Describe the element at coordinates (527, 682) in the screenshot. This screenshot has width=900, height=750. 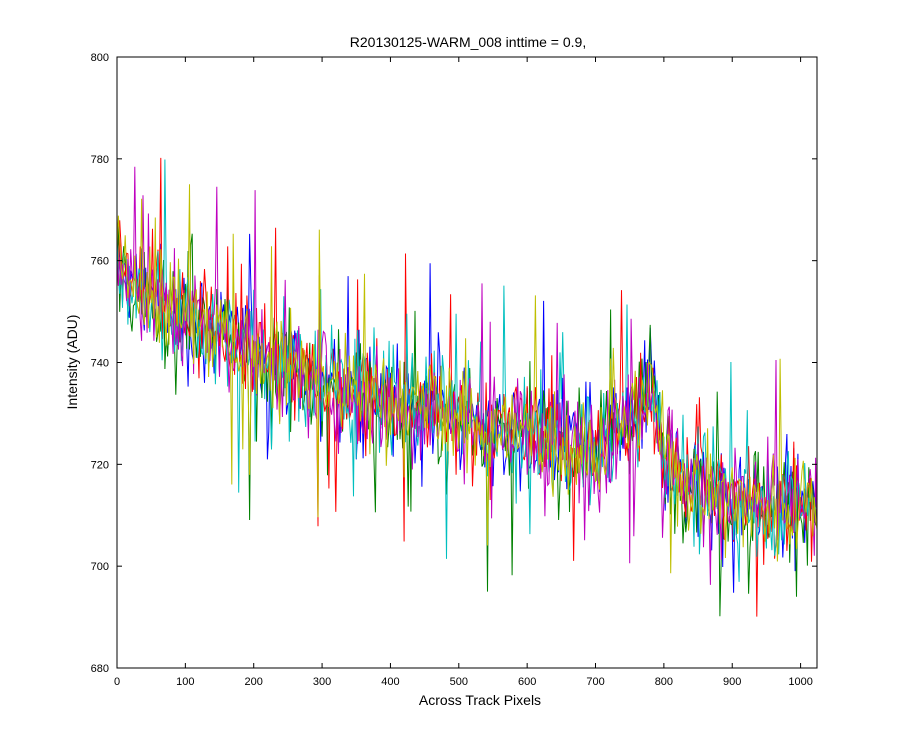
I see `x-tick-label: 600` at that location.